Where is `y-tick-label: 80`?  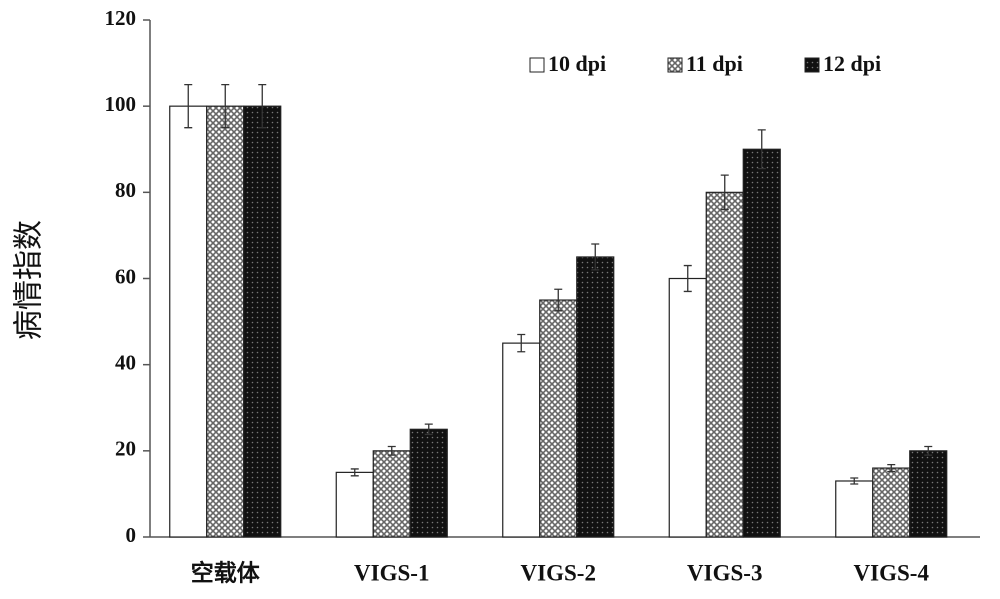 y-tick-label: 80 is located at coordinates (125, 190).